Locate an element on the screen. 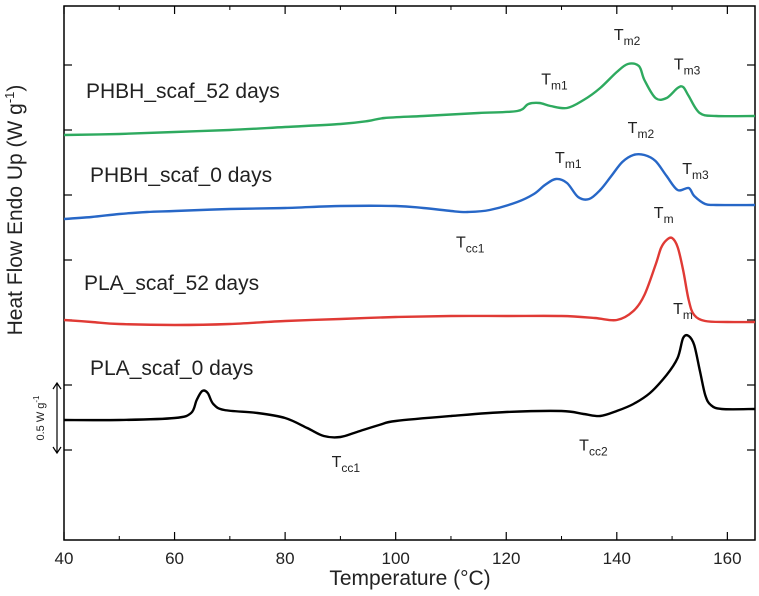  scale-bar: 0.5 W g-1 is located at coordinates (47, 418).